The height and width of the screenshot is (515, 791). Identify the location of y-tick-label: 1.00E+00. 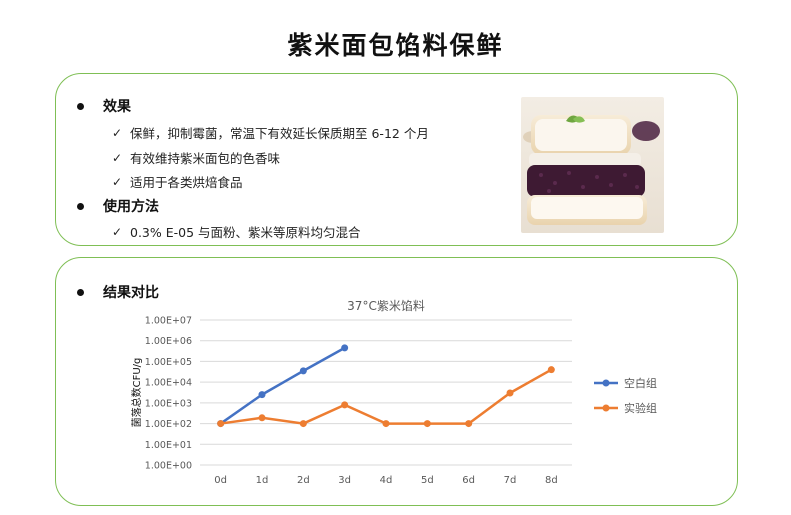
(168, 466).